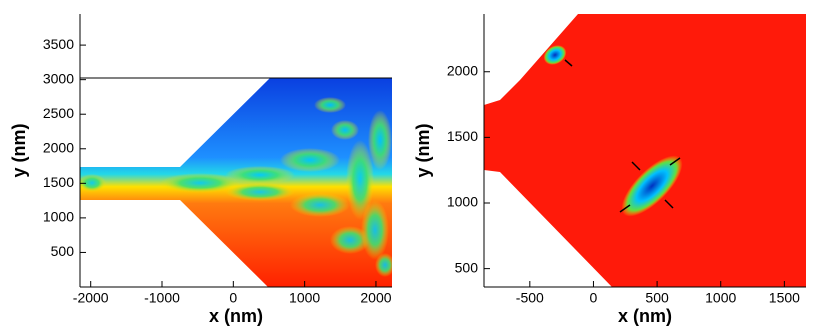 The image size is (820, 326). I want to click on x-tick-label: 2000, so click(375, 298).